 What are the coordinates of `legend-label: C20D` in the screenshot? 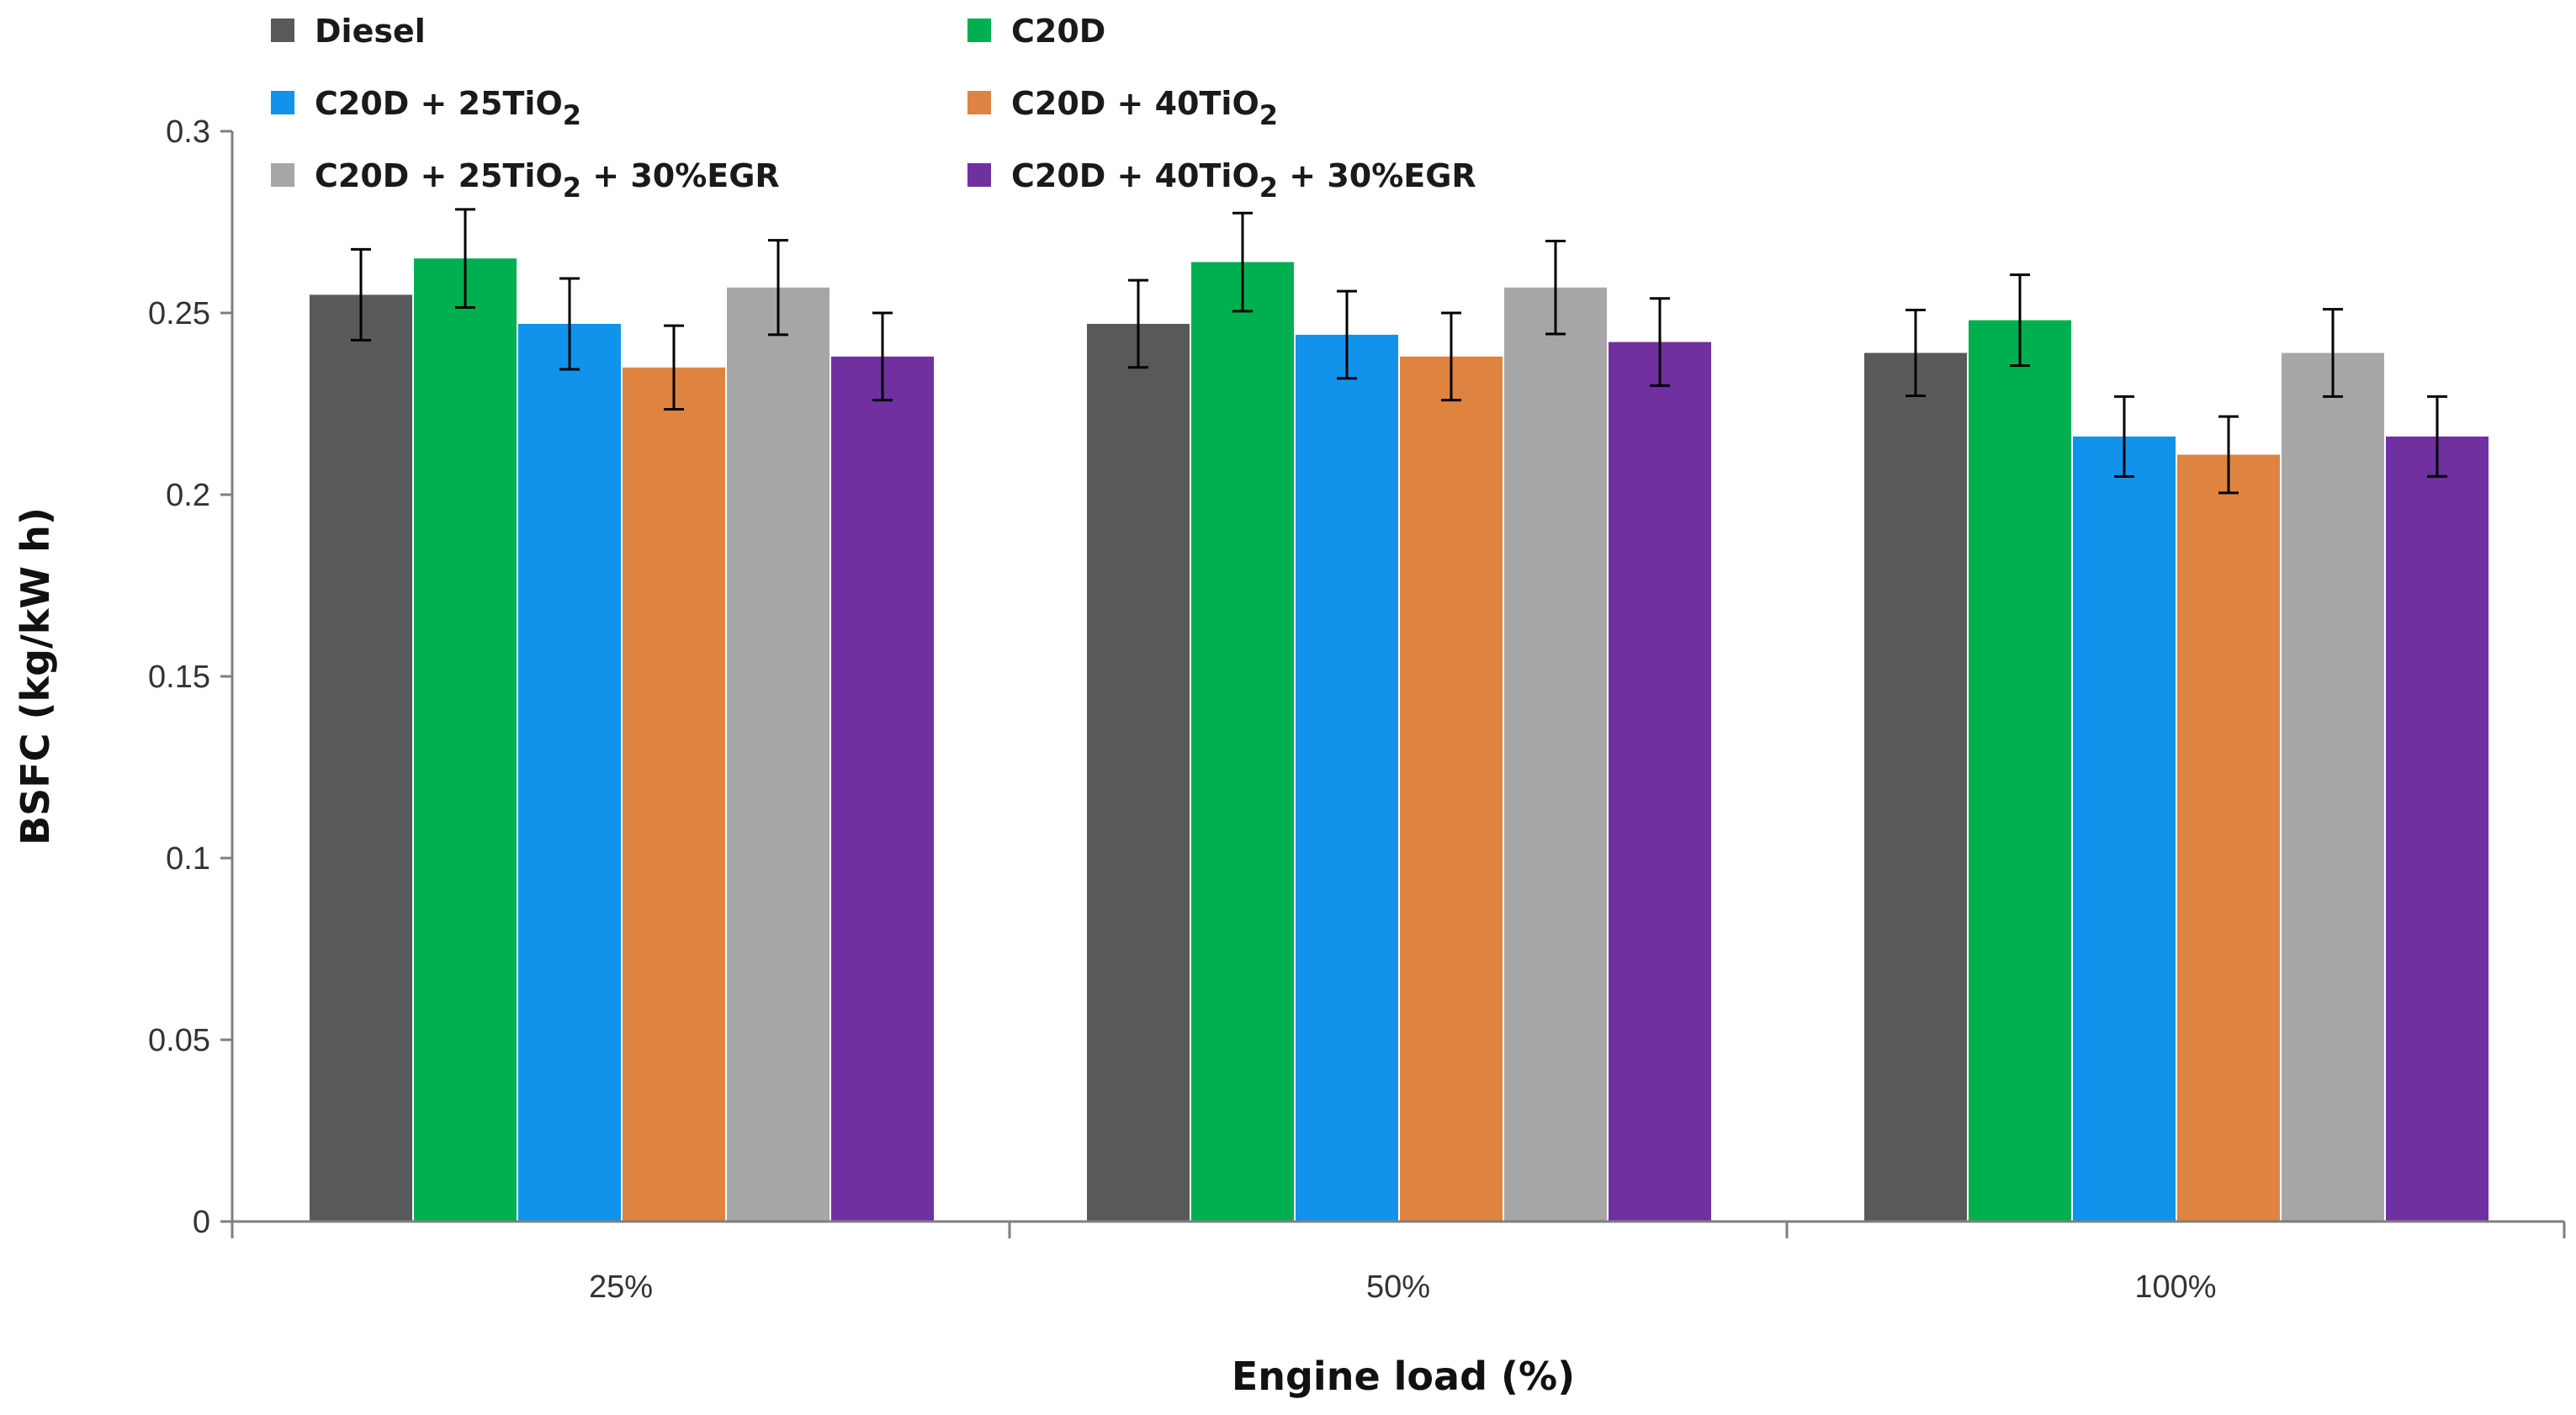 It's located at (1058, 31).